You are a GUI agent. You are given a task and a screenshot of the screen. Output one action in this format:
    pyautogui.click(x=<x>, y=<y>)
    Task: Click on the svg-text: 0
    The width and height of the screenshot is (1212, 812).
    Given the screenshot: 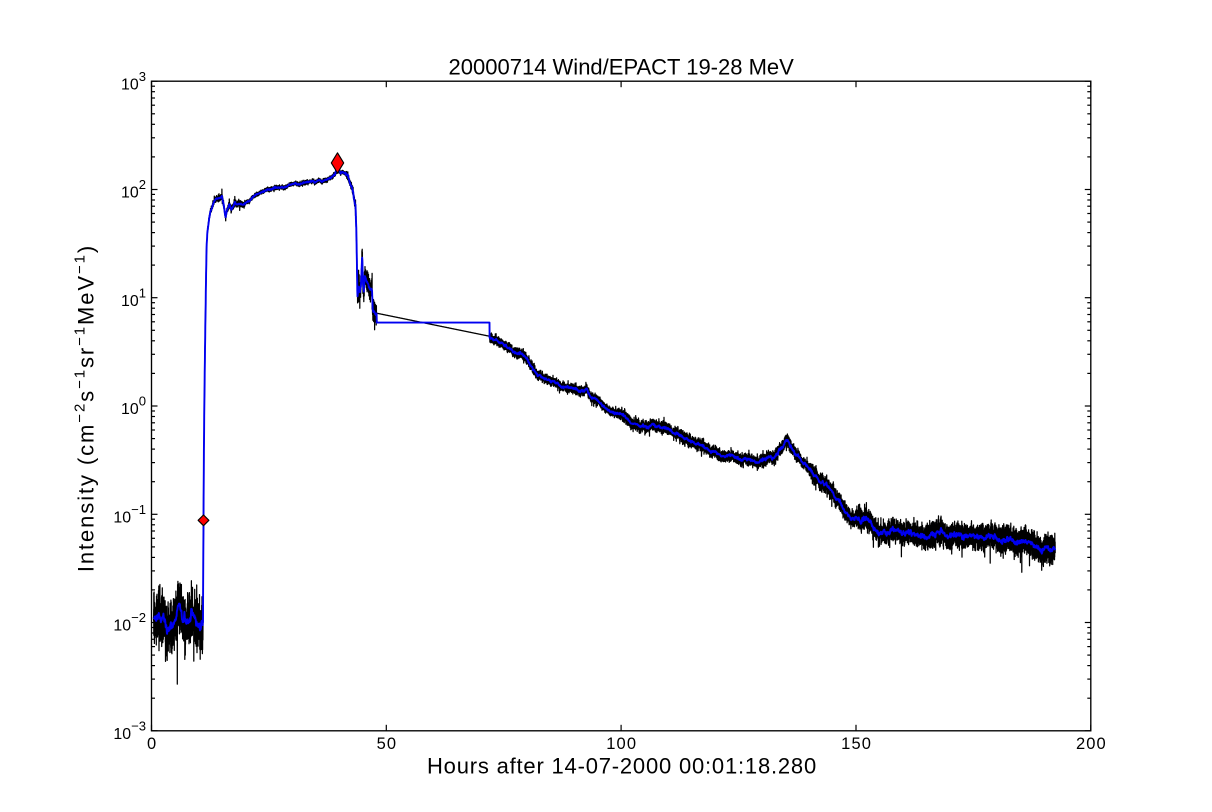 What is the action you would take?
    pyautogui.click(x=152, y=744)
    